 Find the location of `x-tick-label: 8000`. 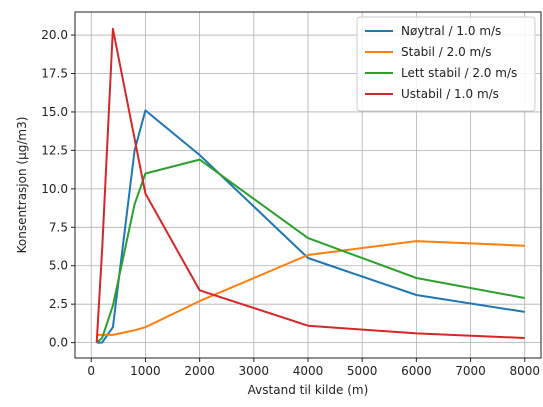

x-tick-label: 8000 is located at coordinates (524, 371).